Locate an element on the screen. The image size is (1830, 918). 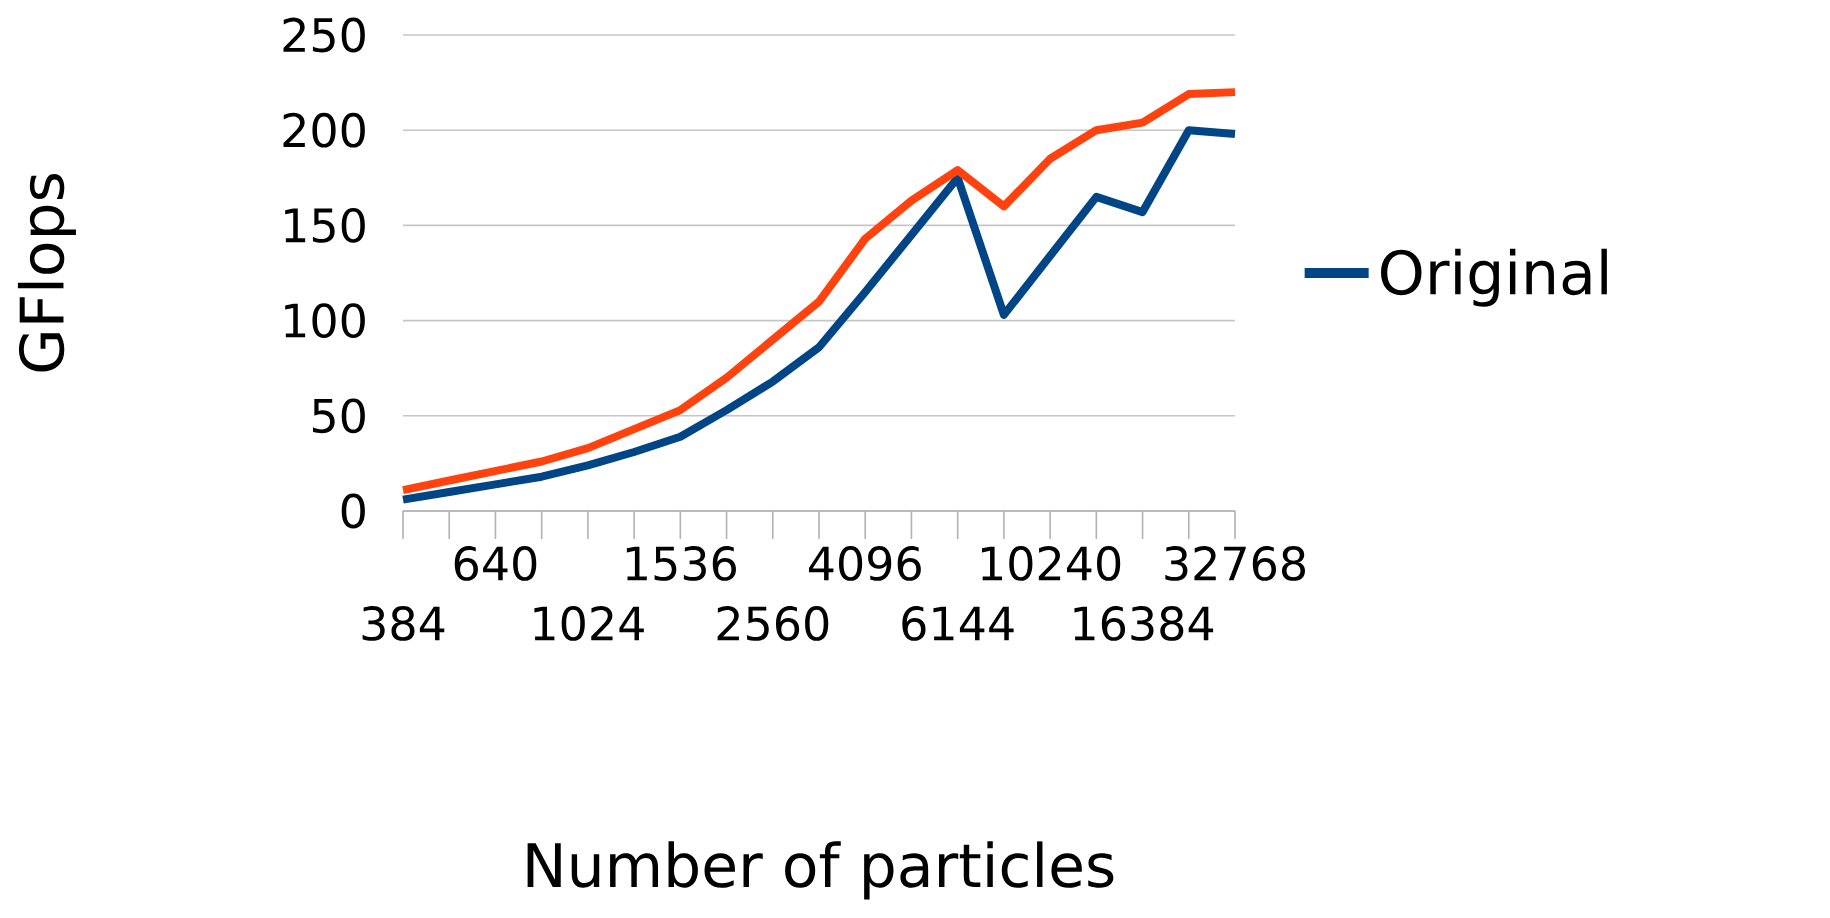
x-tick-label: 384 is located at coordinates (403, 623).